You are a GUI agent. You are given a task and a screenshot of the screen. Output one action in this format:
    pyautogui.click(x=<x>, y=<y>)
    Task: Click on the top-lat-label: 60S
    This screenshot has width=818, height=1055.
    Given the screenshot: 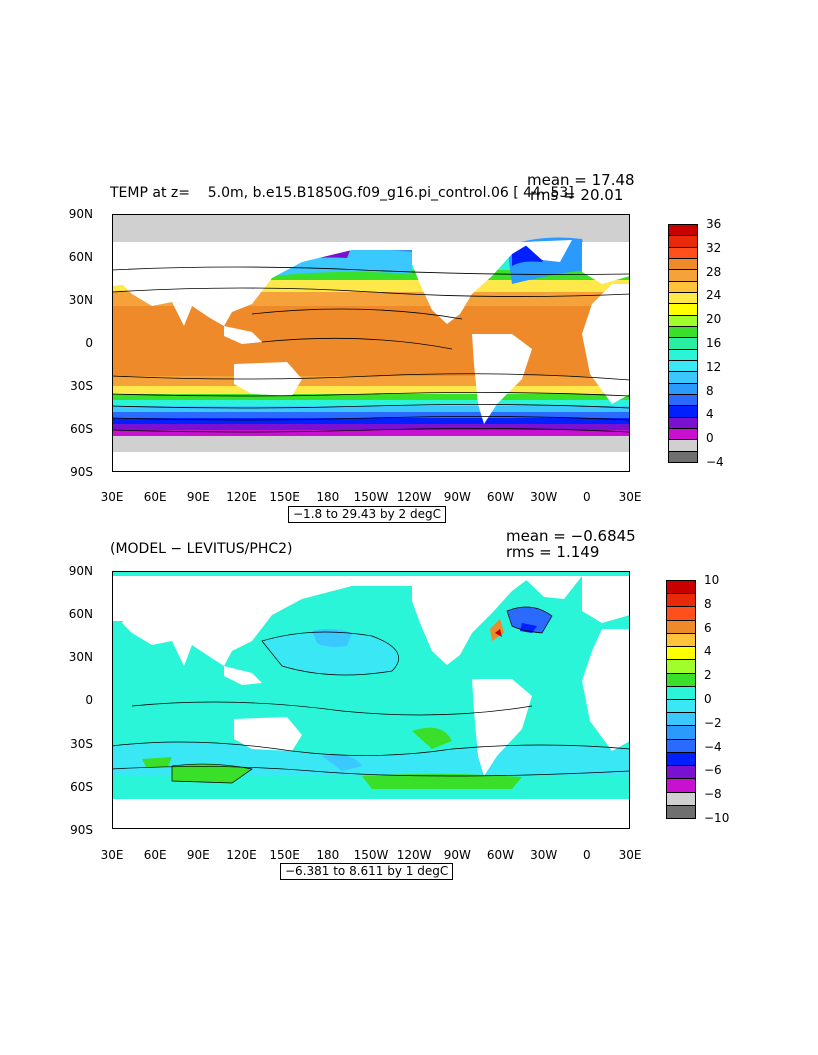 What is the action you would take?
    pyautogui.click(x=81, y=429)
    